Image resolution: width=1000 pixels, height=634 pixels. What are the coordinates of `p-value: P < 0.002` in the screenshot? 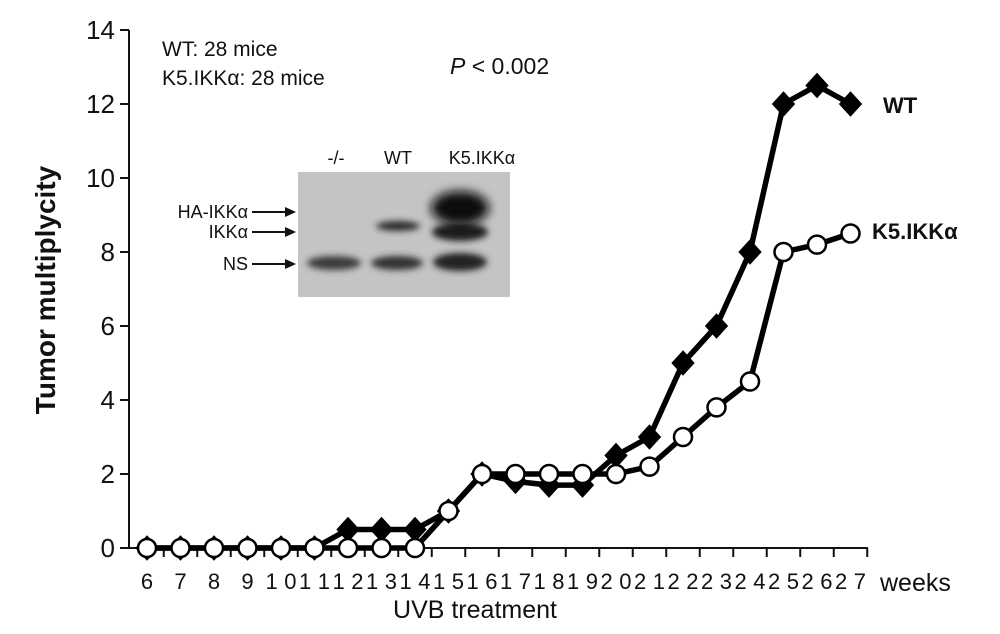 It's located at (499, 66).